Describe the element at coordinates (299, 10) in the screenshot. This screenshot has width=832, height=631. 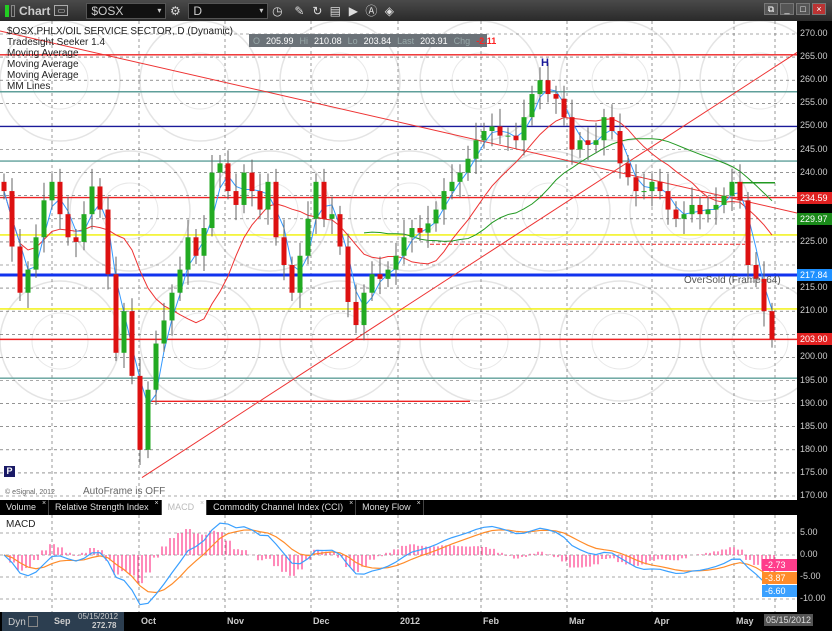
I see `pencil-icon: ✎` at that location.